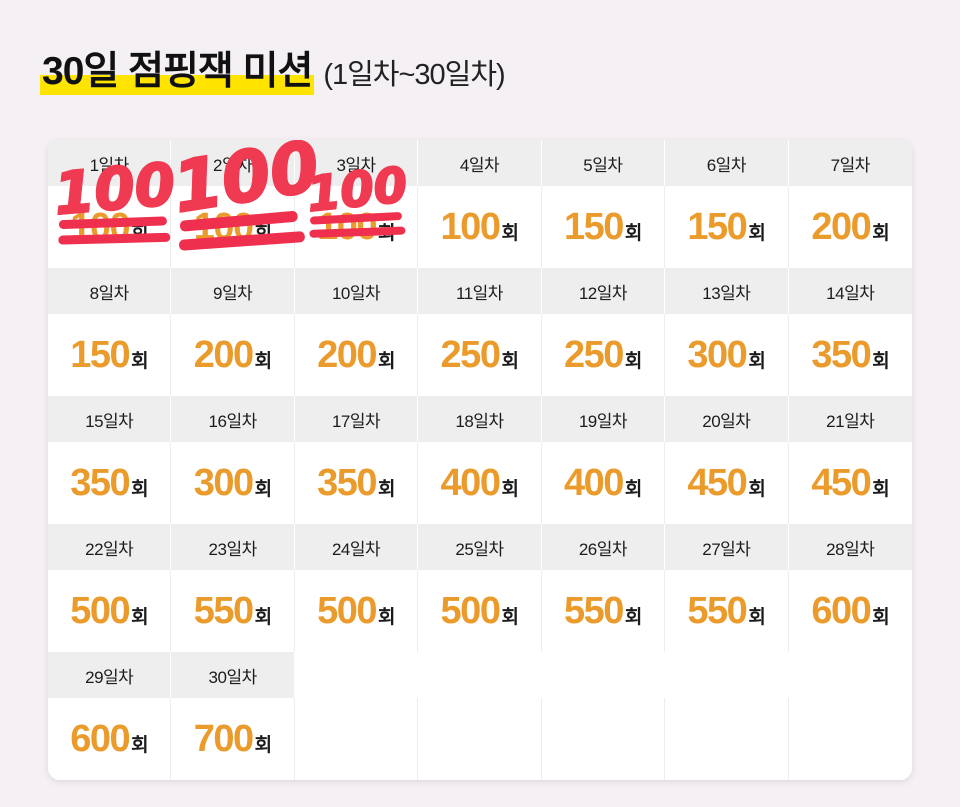 This screenshot has width=960, height=807. I want to click on mission-value: 150 회, so click(109, 355).